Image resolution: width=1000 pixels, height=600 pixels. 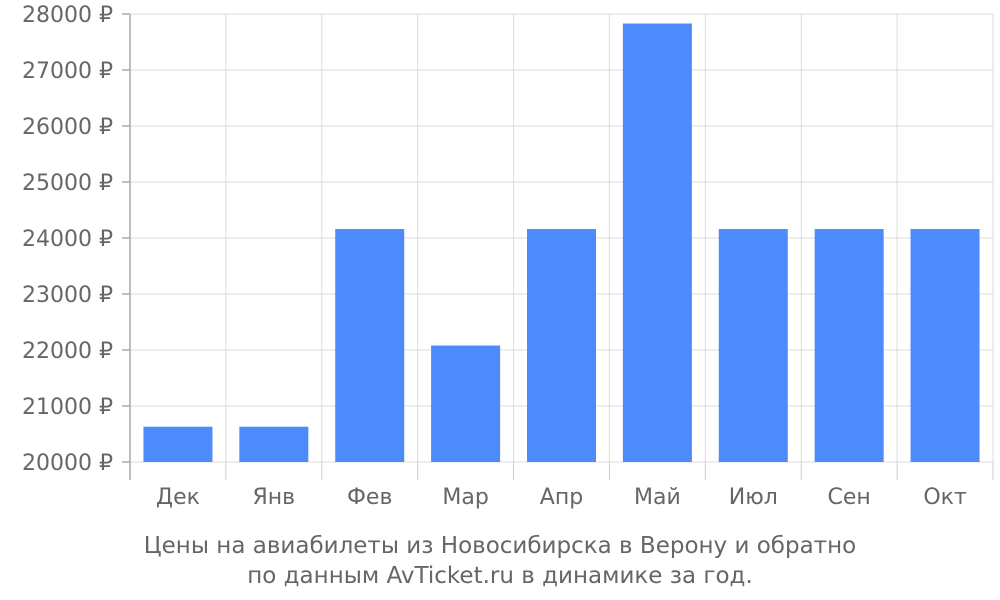 I want to click on y-tick-label: 26000 ₽, so click(x=67, y=127).